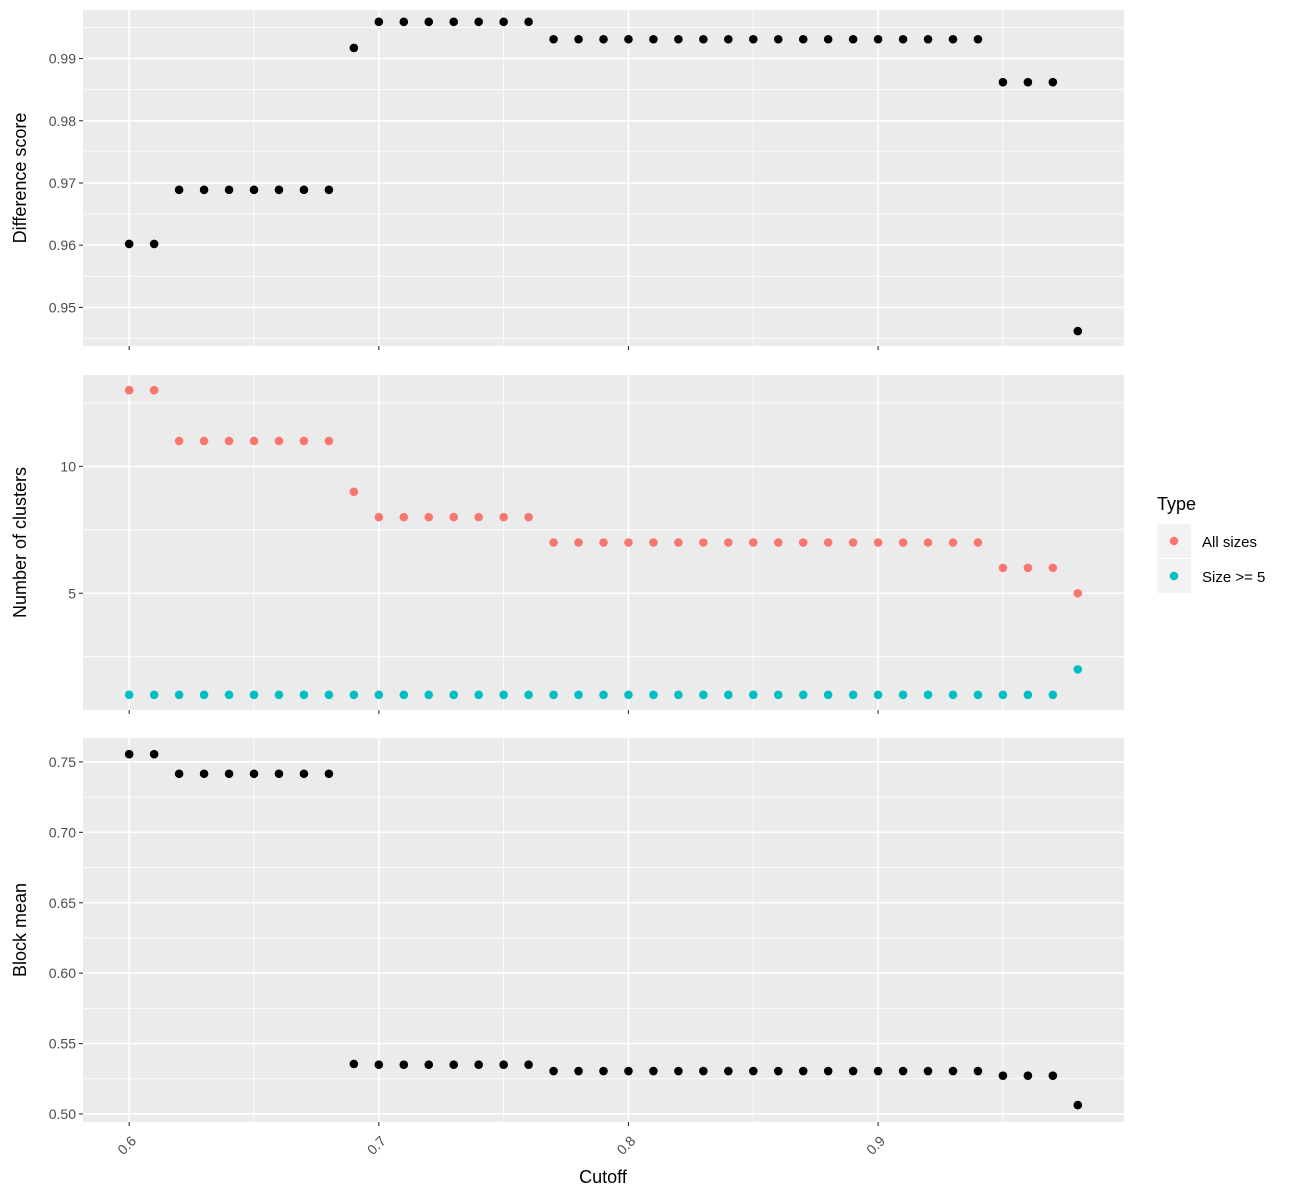 The image size is (1300, 1200). What do you see at coordinates (62, 1114) in the screenshot?
I see `y-tick-label: 0.50` at bounding box center [62, 1114].